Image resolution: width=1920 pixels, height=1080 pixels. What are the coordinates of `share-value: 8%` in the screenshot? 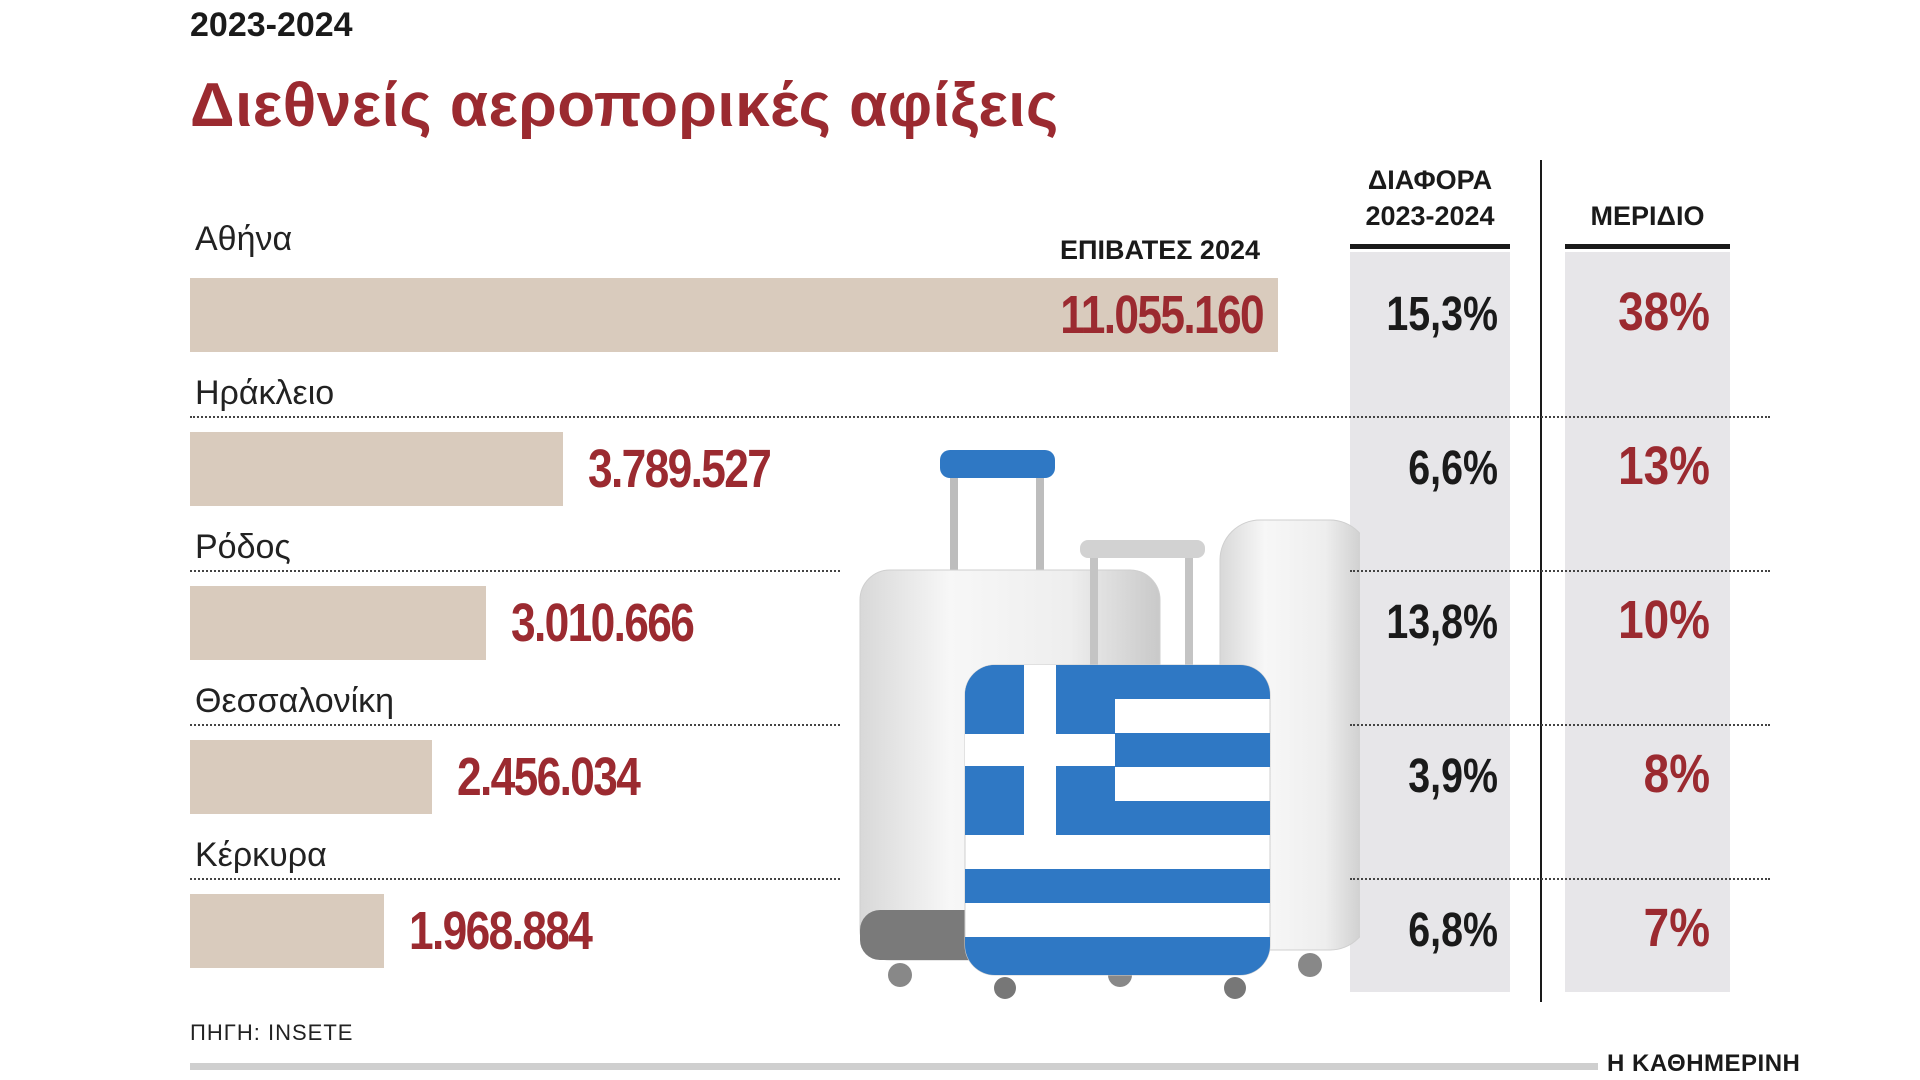 It's located at (1676, 774).